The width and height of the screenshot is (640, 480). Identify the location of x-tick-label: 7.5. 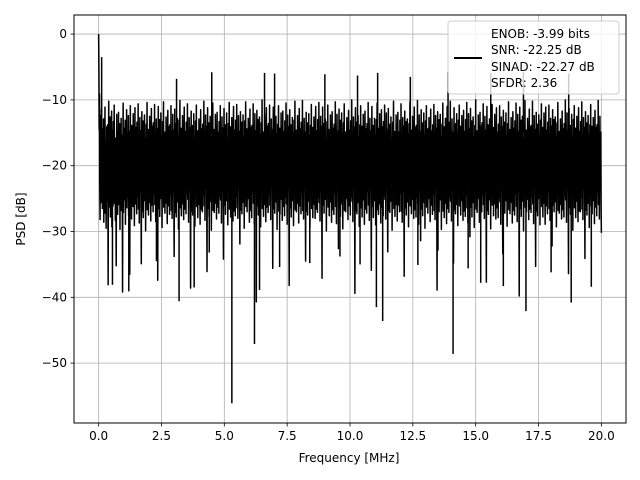
(287, 436).